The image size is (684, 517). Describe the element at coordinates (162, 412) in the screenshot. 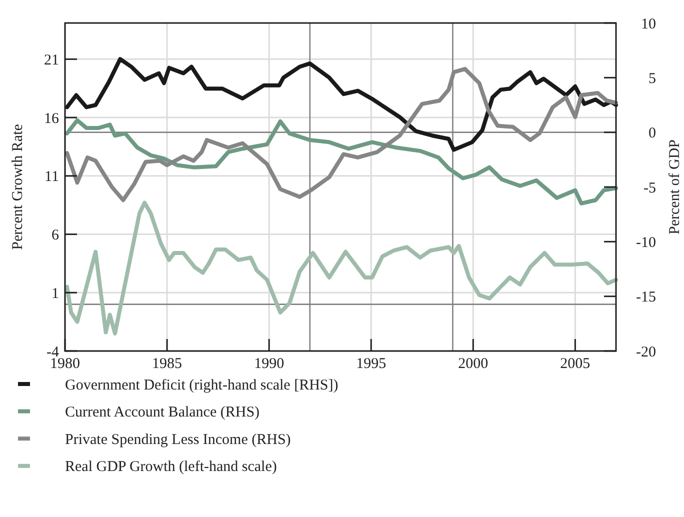

I see `legend-label: Current Account Balance (RHS)` at that location.